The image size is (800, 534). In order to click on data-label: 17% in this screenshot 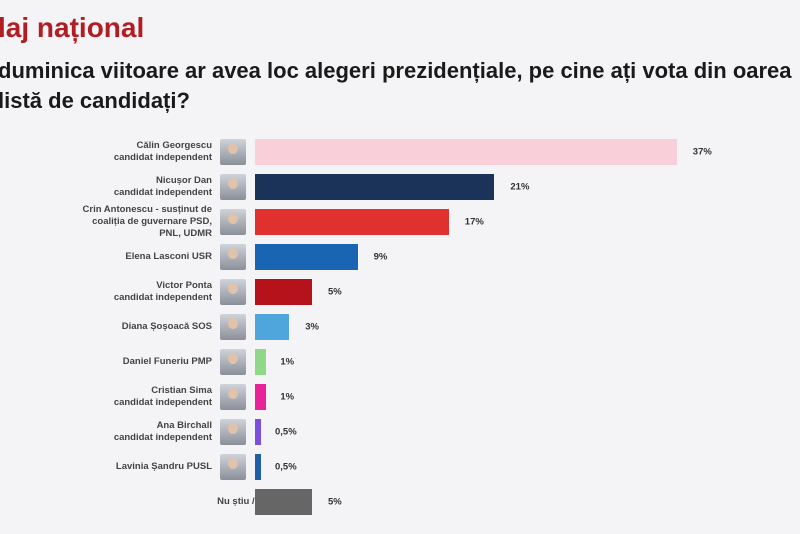, I will do `click(474, 222)`.